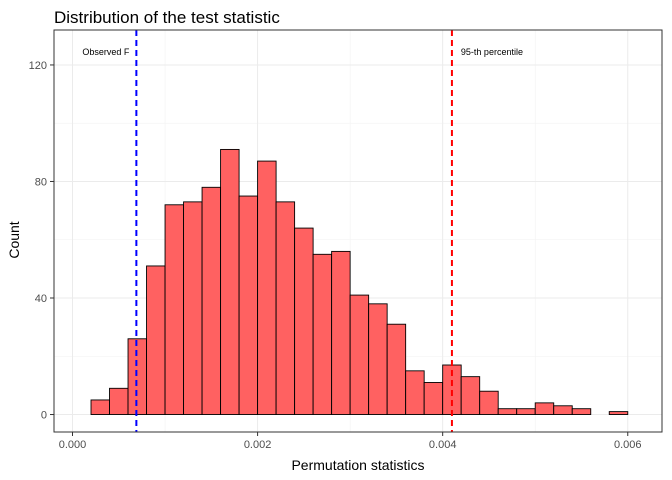 The width and height of the screenshot is (672, 480). I want to click on x-axis-label: Permutation statistics, so click(357, 465).